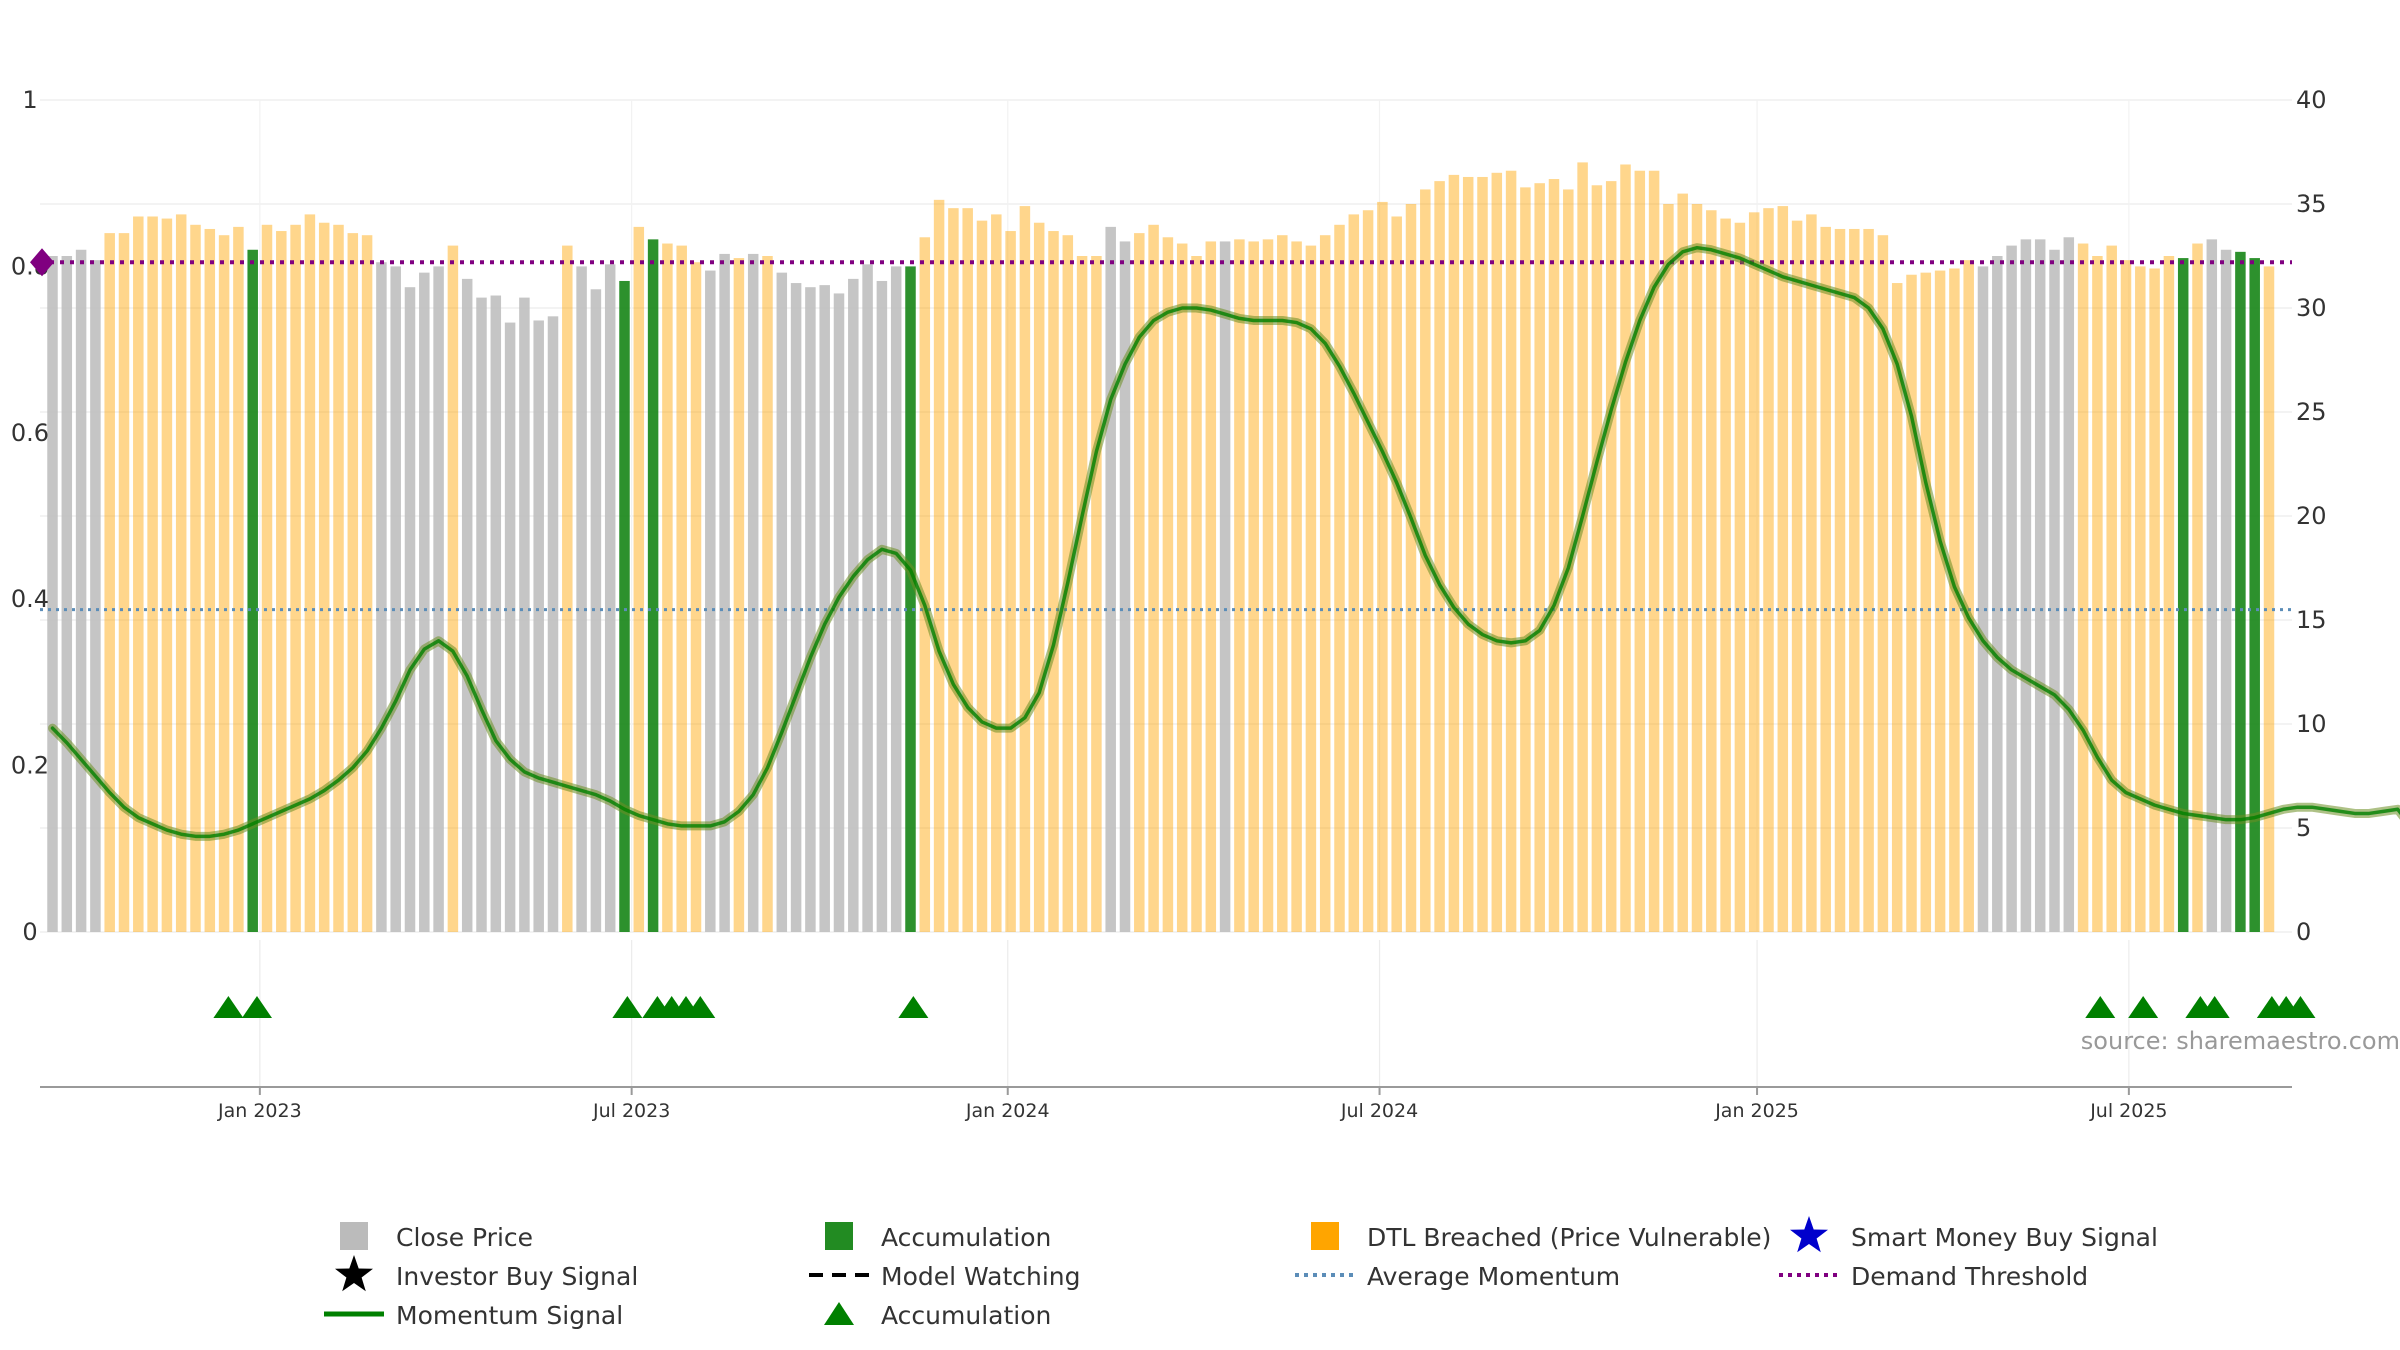 Image resolution: width=2400 pixels, height=1350 pixels. Describe the element at coordinates (509, 1315) in the screenshot. I see `legend-label: Momentum Signal` at that location.